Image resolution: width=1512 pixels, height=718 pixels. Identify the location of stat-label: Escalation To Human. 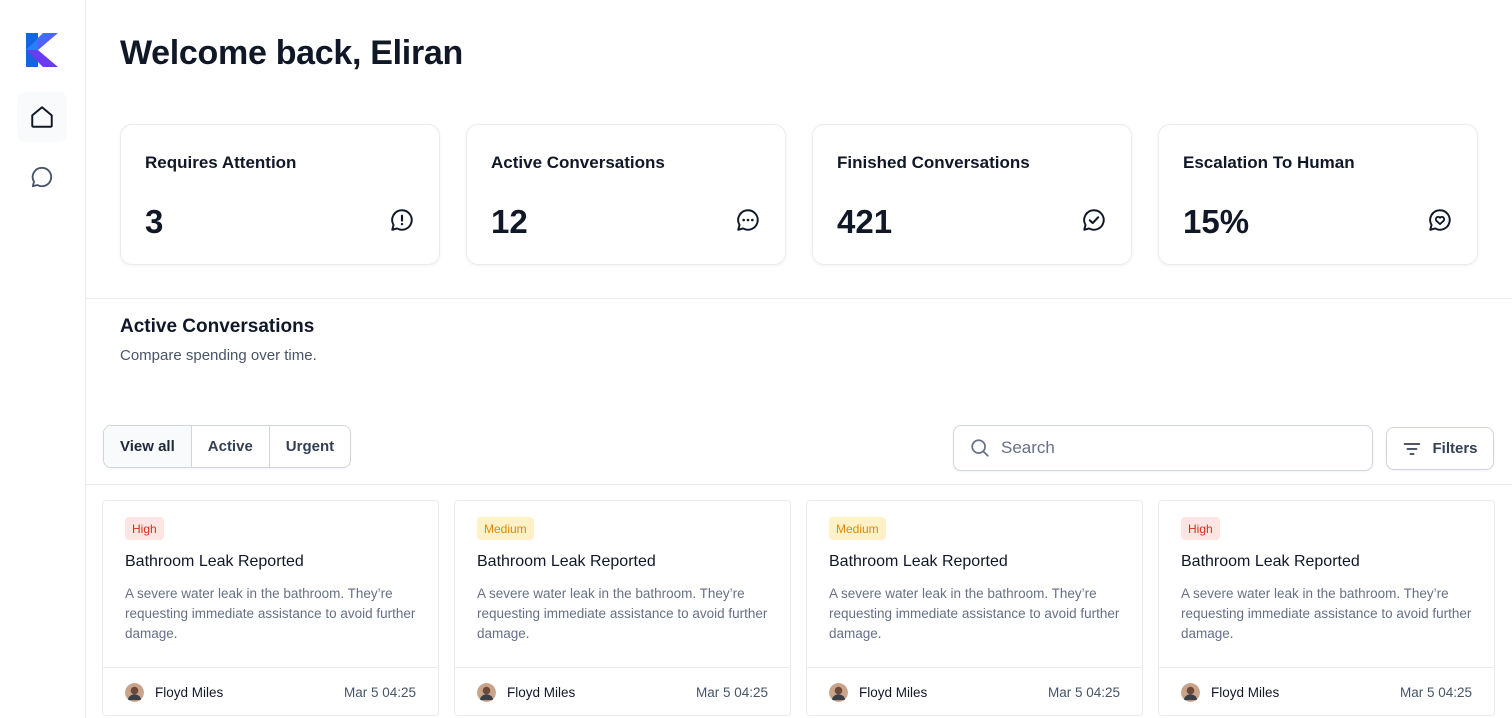
(1269, 162).